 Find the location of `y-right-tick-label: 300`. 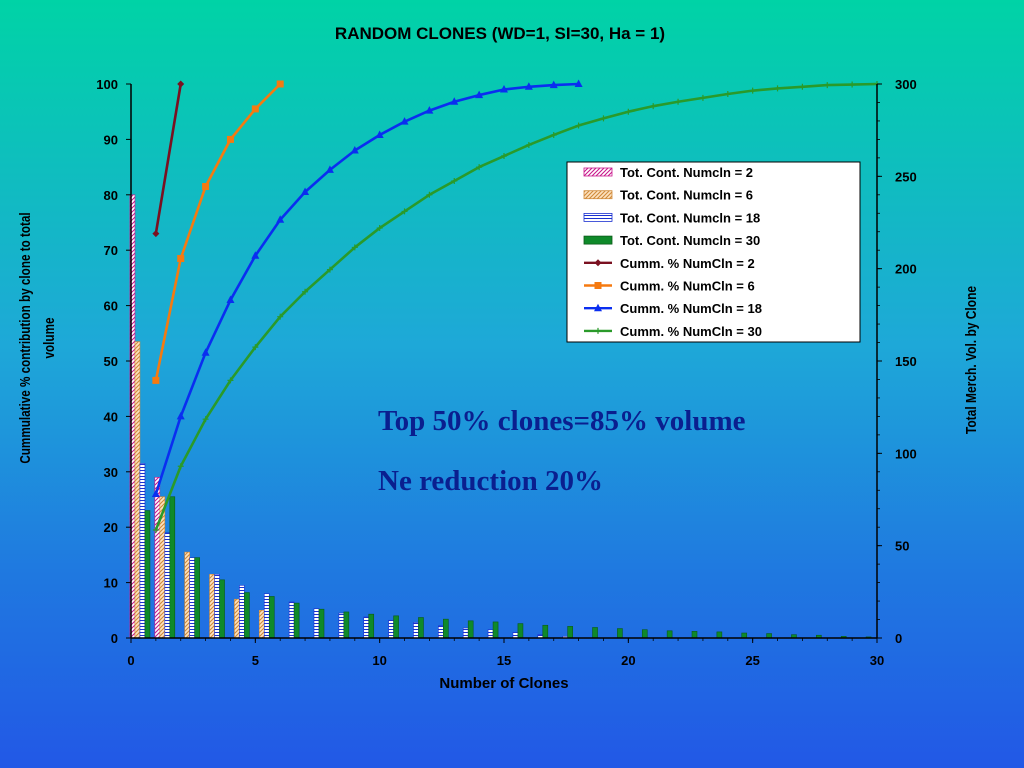

y-right-tick-label: 300 is located at coordinates (906, 84).